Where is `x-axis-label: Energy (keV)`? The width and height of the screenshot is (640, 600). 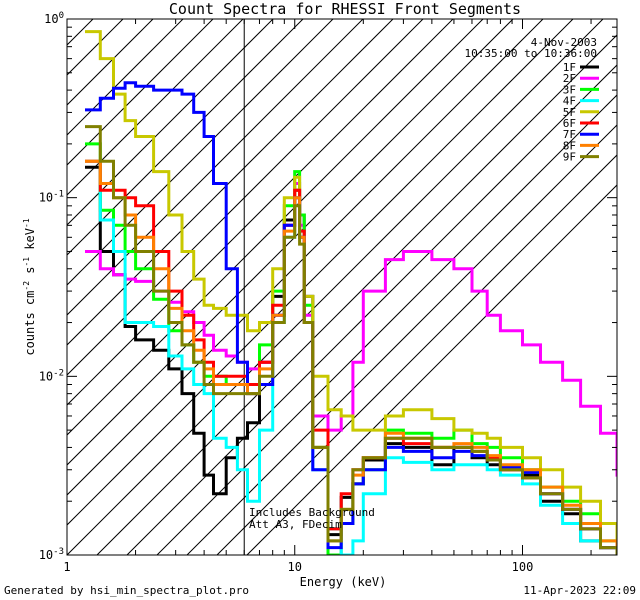
x-axis-label: Energy (keV) is located at coordinates (343, 582).